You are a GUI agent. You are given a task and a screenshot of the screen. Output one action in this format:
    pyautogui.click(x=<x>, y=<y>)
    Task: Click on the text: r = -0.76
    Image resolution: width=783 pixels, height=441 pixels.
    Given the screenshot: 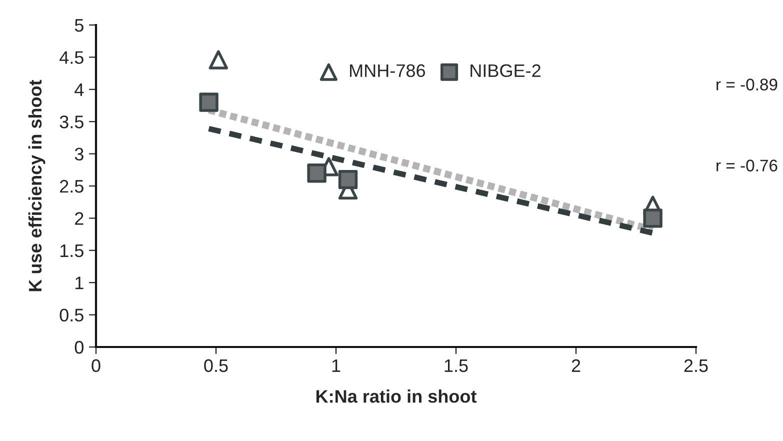 What is the action you would take?
    pyautogui.click(x=747, y=166)
    